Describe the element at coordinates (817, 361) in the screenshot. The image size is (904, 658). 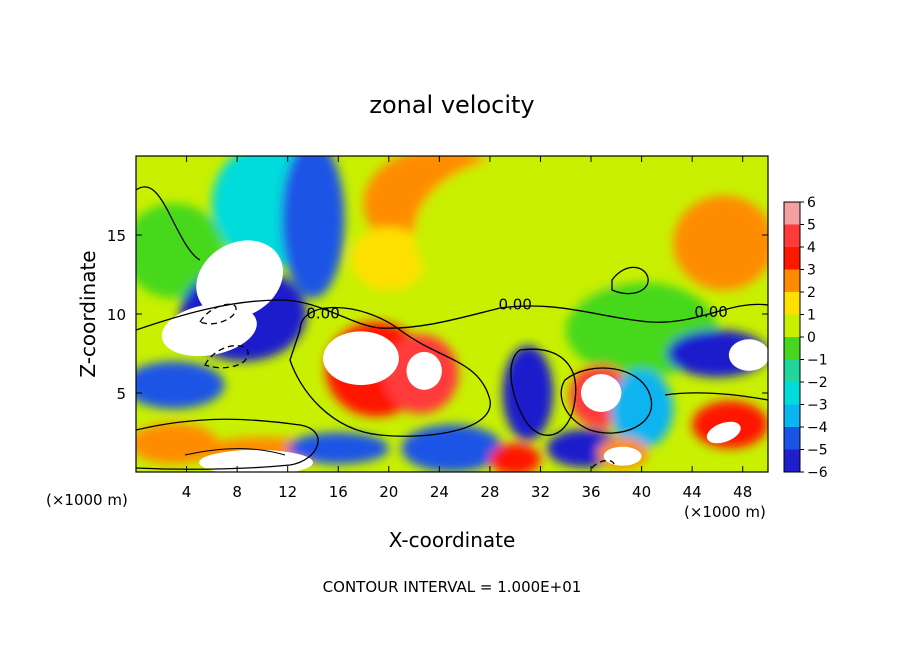
I see `colorbar-label: −1` at that location.